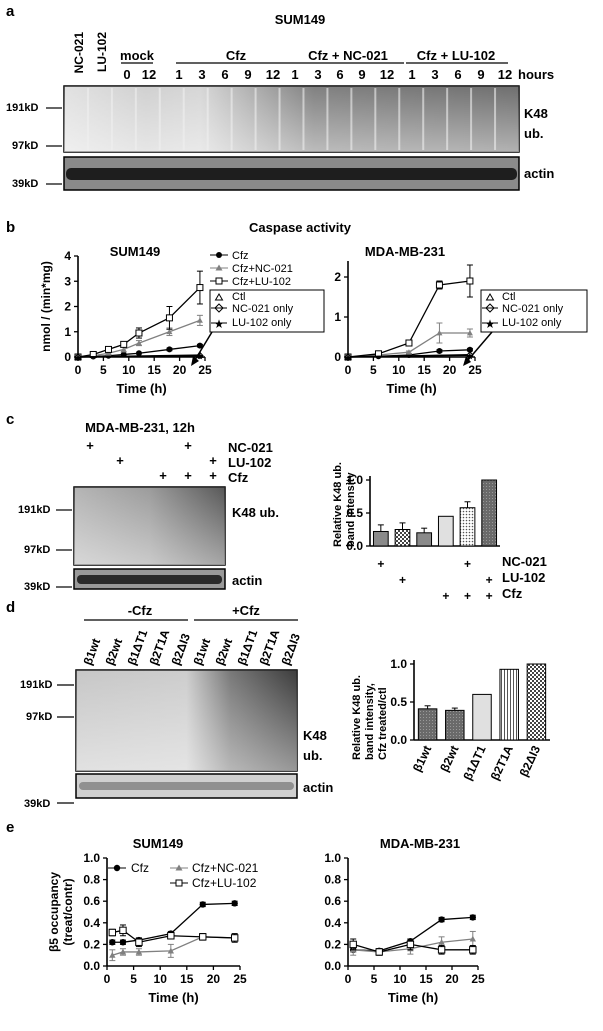 This screenshot has height=1031, width=603. I want to click on x-tick-label: 10, so click(161, 979).